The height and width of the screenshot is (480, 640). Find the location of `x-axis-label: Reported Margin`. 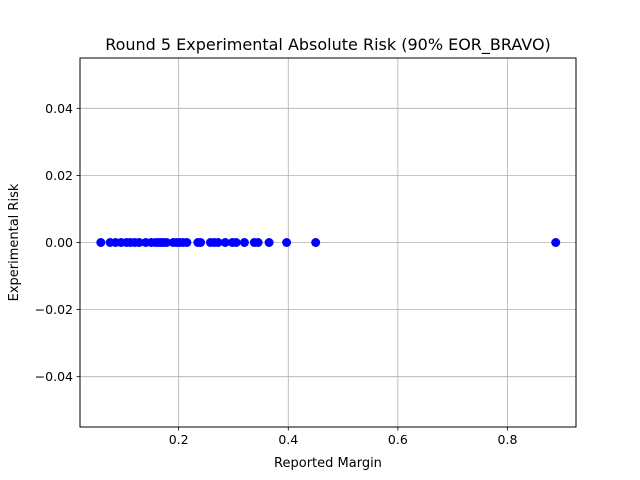

x-axis-label: Reported Margin is located at coordinates (328, 463).